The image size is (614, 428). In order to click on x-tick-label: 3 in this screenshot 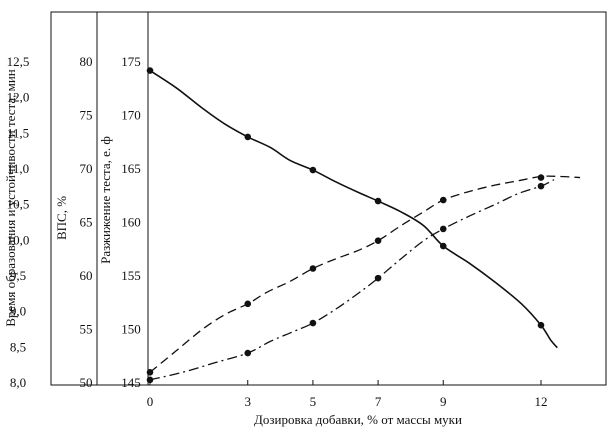, I will do `click(248, 401)`.